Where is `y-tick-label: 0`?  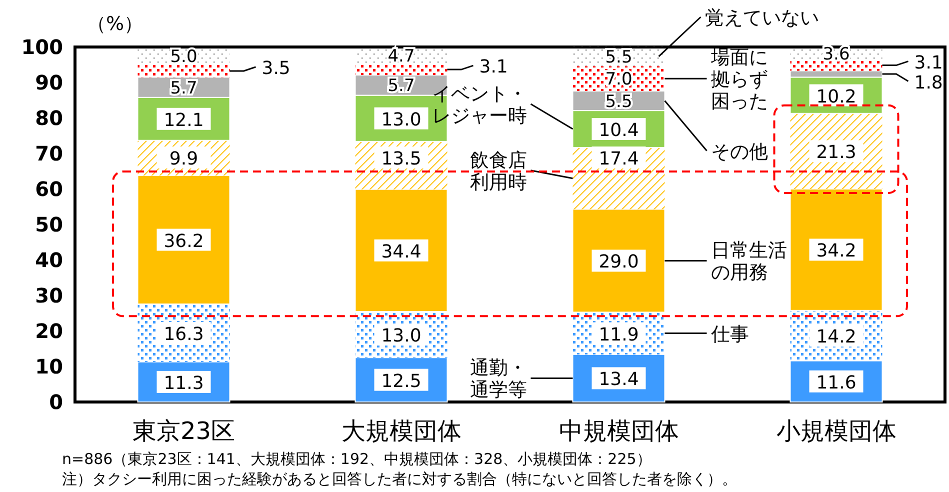 y-tick-label: 0 is located at coordinates (56, 402).